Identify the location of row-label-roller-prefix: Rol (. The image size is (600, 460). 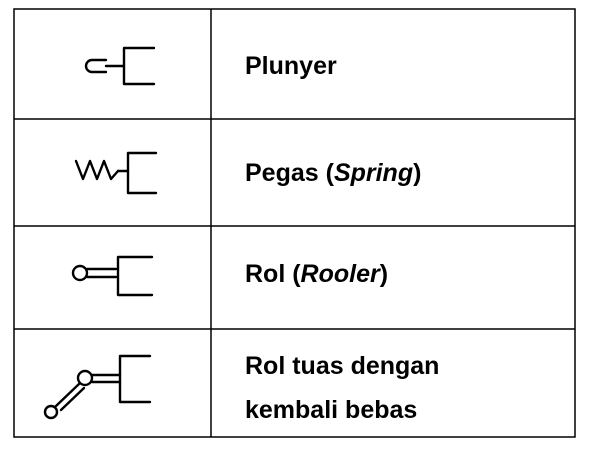
(273, 274).